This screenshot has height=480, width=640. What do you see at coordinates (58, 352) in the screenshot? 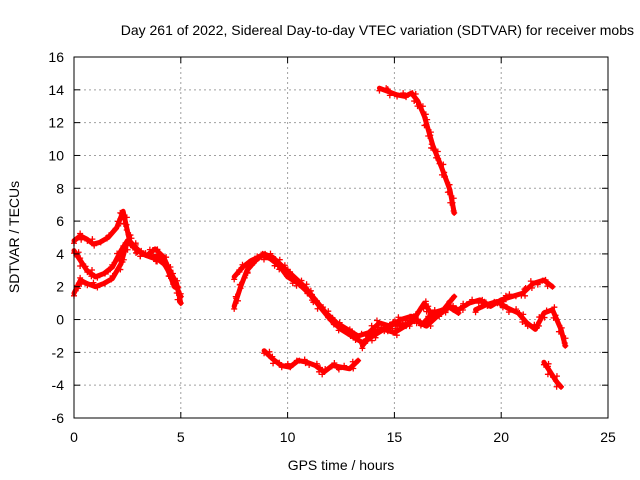
I see `y-tick-label: -2` at bounding box center [58, 352].